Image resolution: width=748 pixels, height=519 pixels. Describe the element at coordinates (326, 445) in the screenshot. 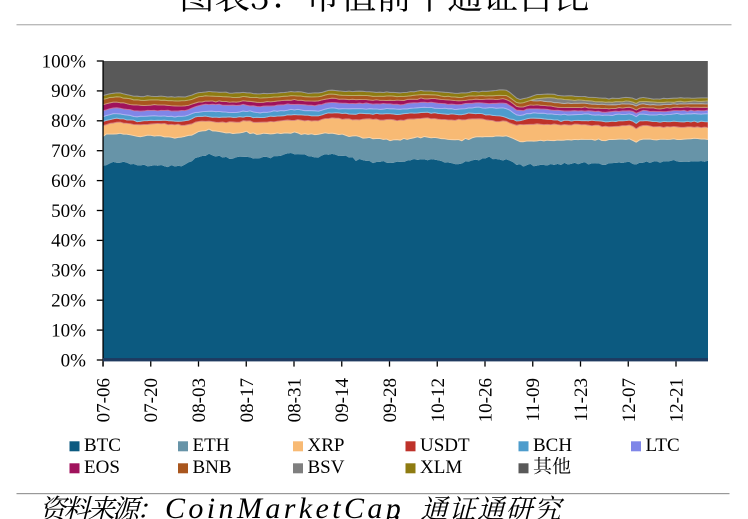

I see `svg-text: XRP` at that location.